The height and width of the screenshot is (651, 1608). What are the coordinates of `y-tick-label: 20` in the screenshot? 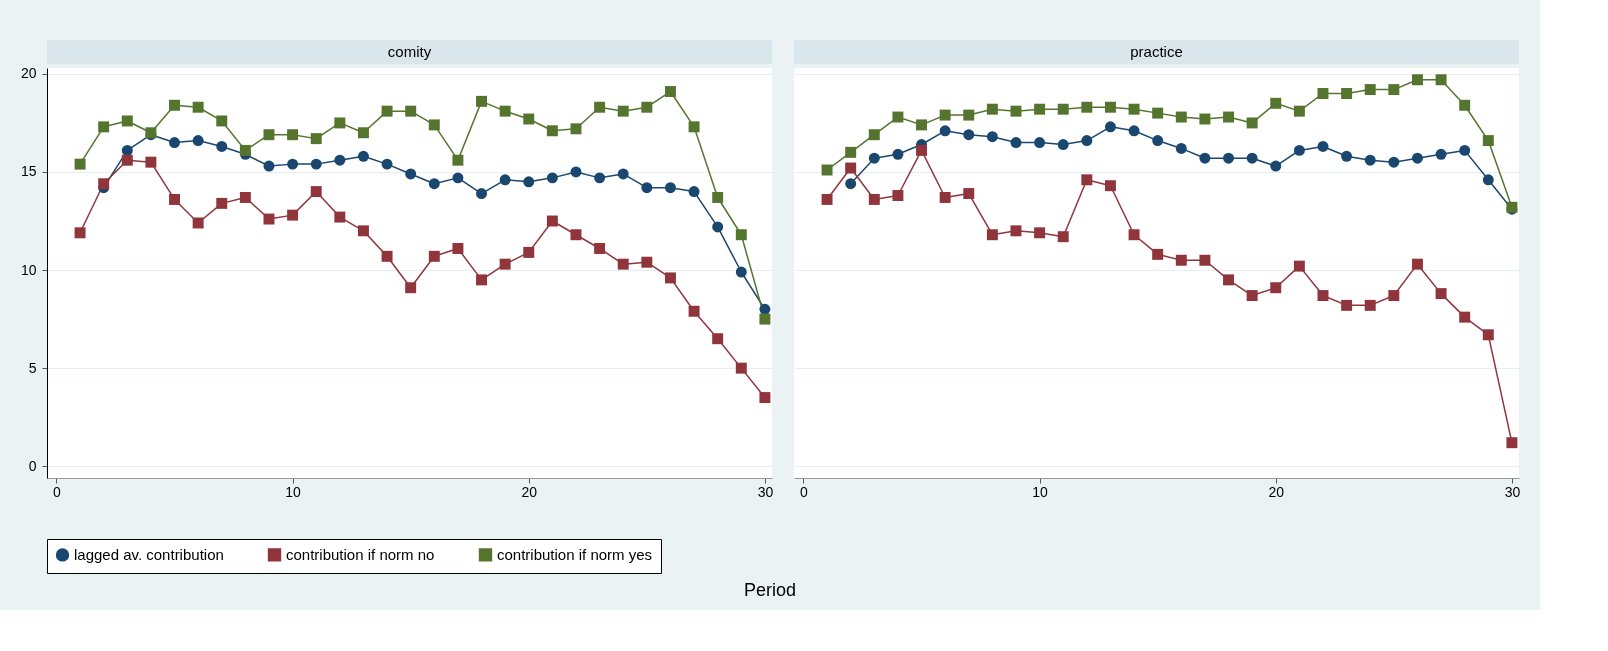 It's located at (28, 73).